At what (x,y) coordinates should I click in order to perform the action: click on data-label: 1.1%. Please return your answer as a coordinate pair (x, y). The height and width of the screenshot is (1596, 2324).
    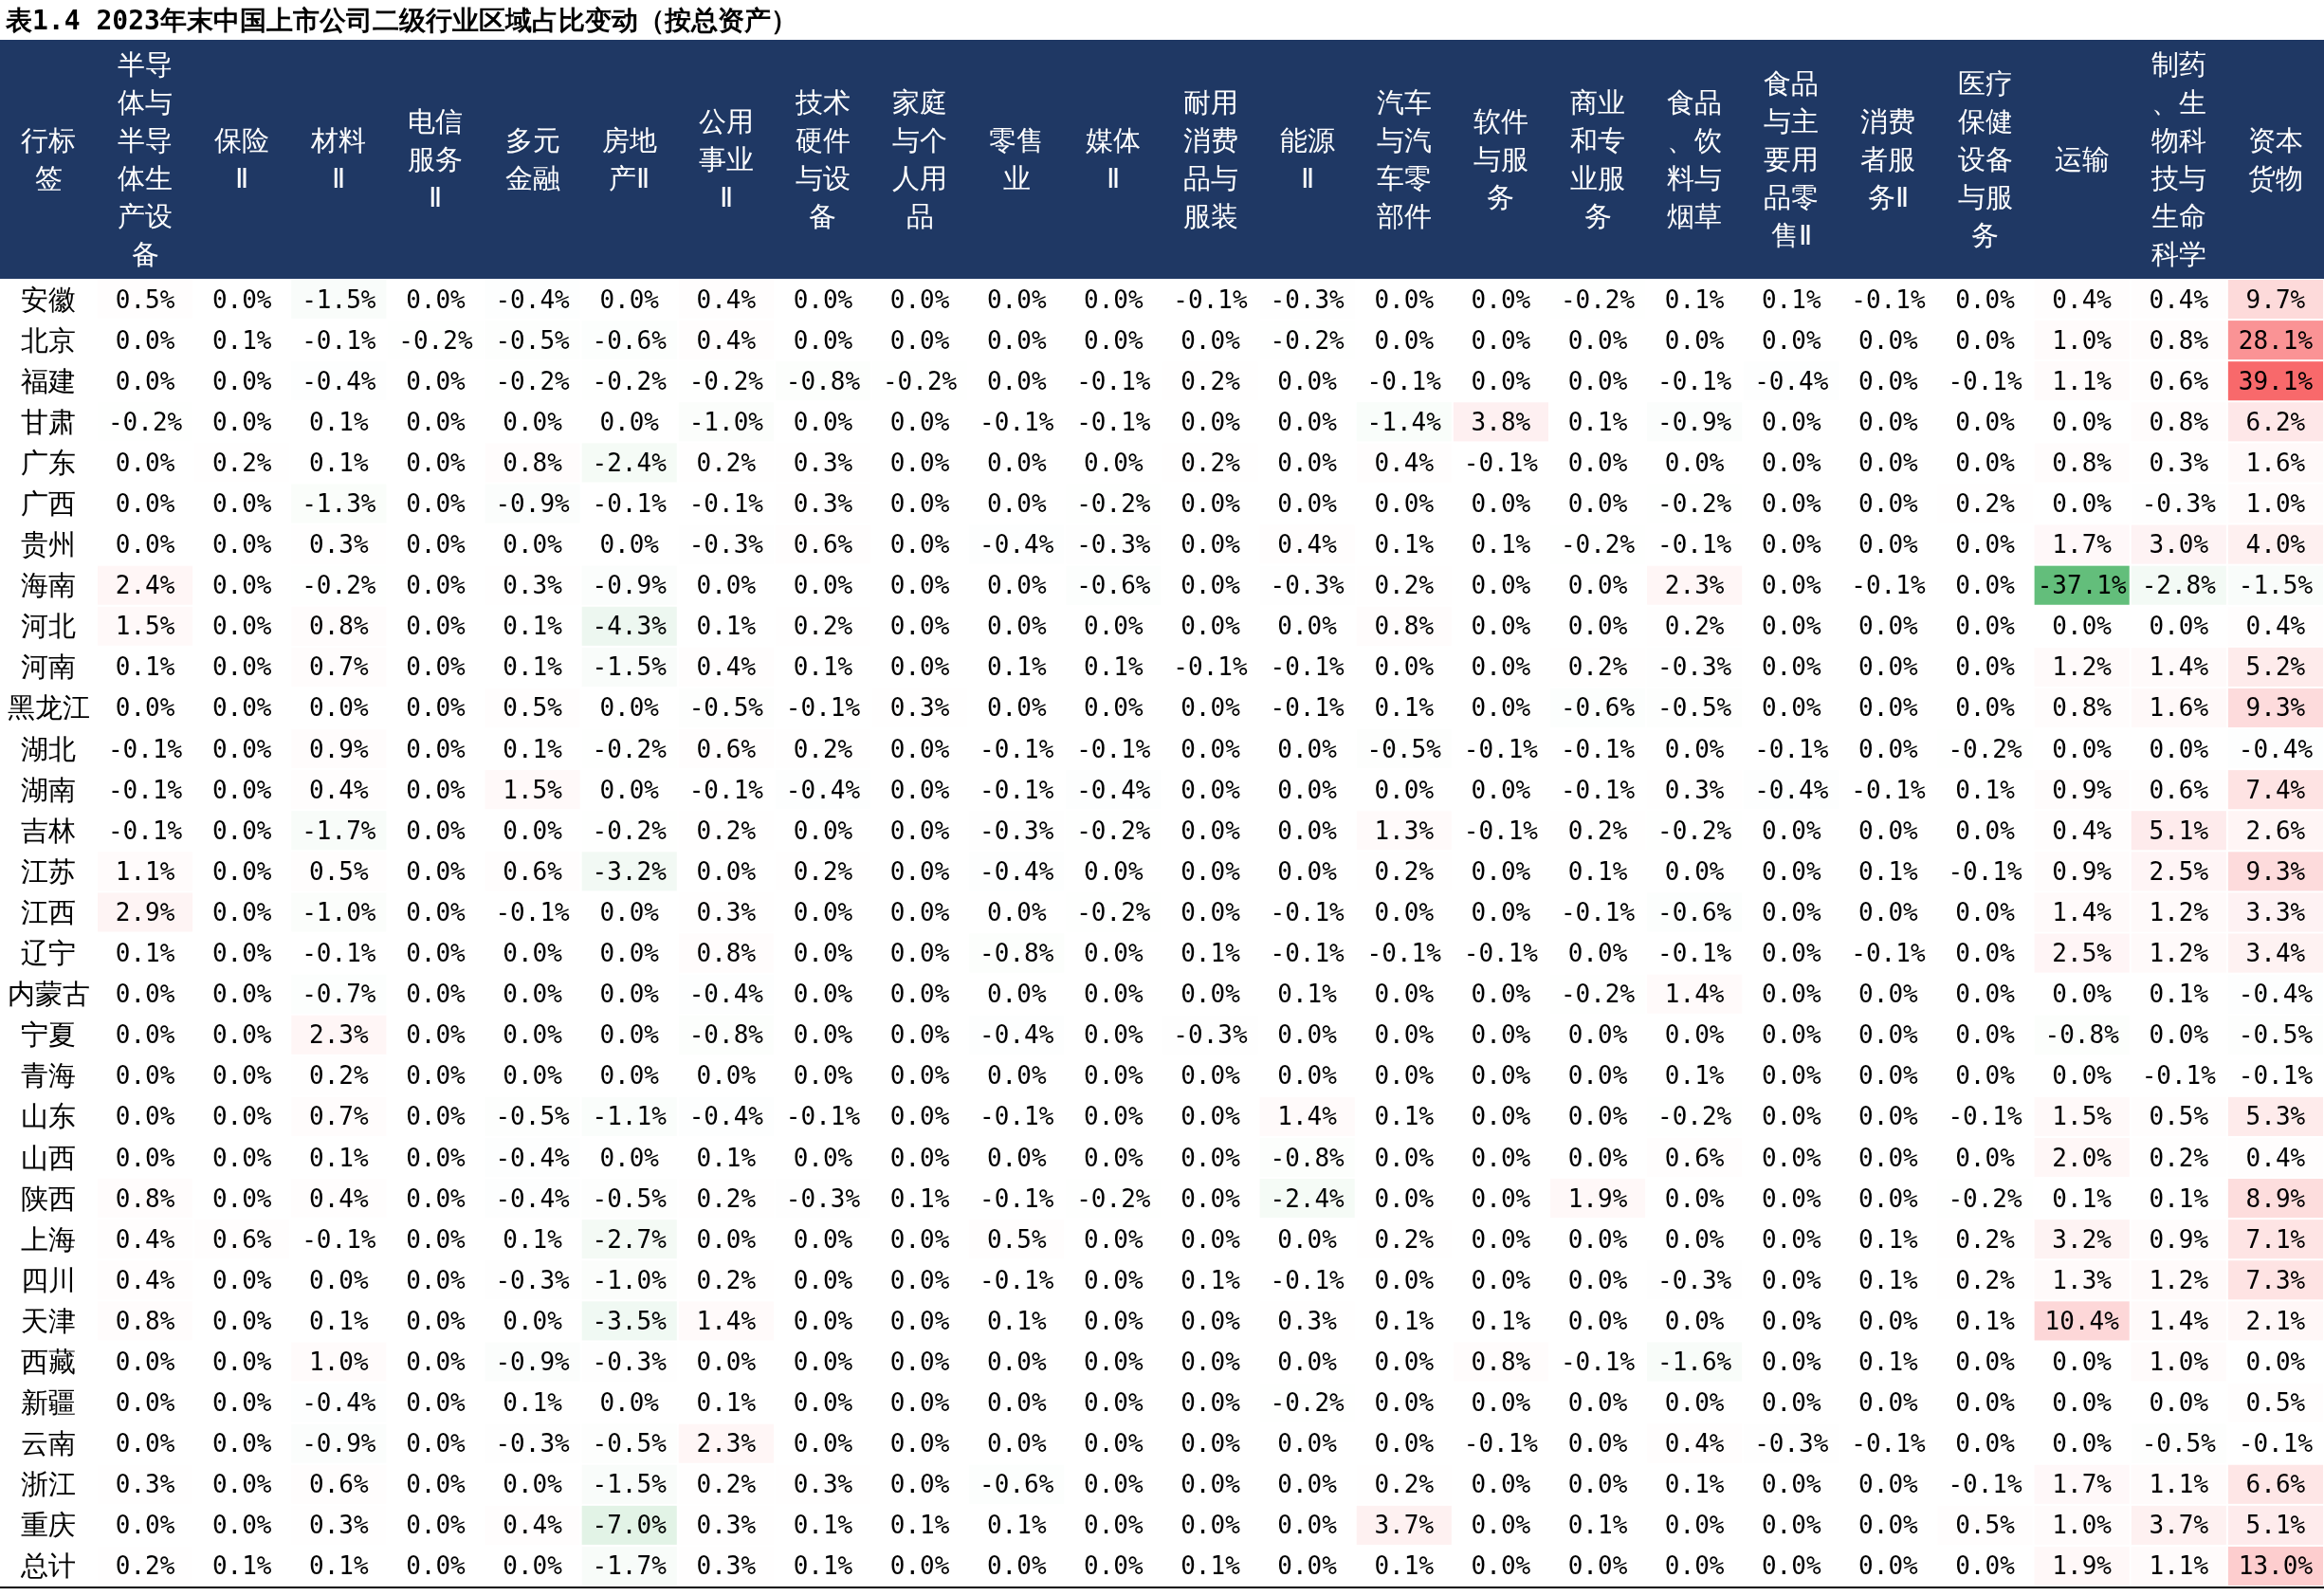
    Looking at the image, I should click on (145, 871).